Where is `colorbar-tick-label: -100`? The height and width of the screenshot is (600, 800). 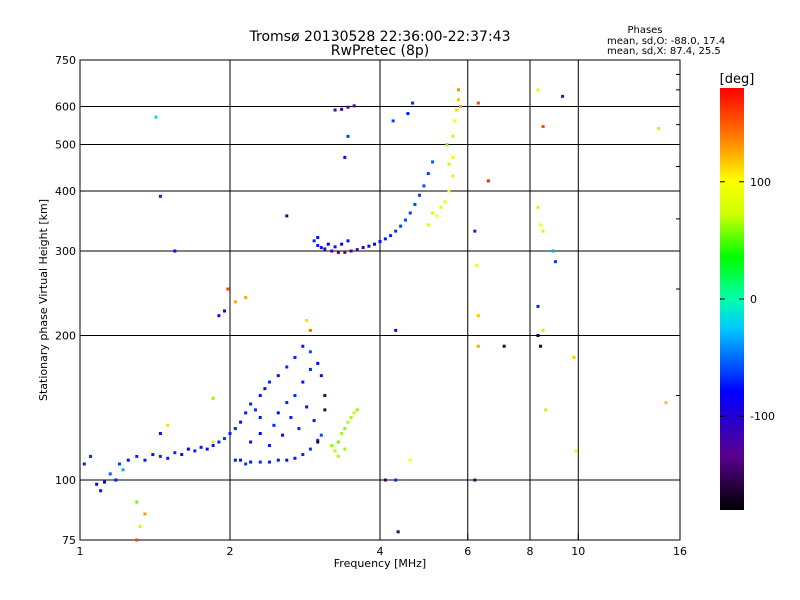
colorbar-tick-label: -100 is located at coordinates (762, 416).